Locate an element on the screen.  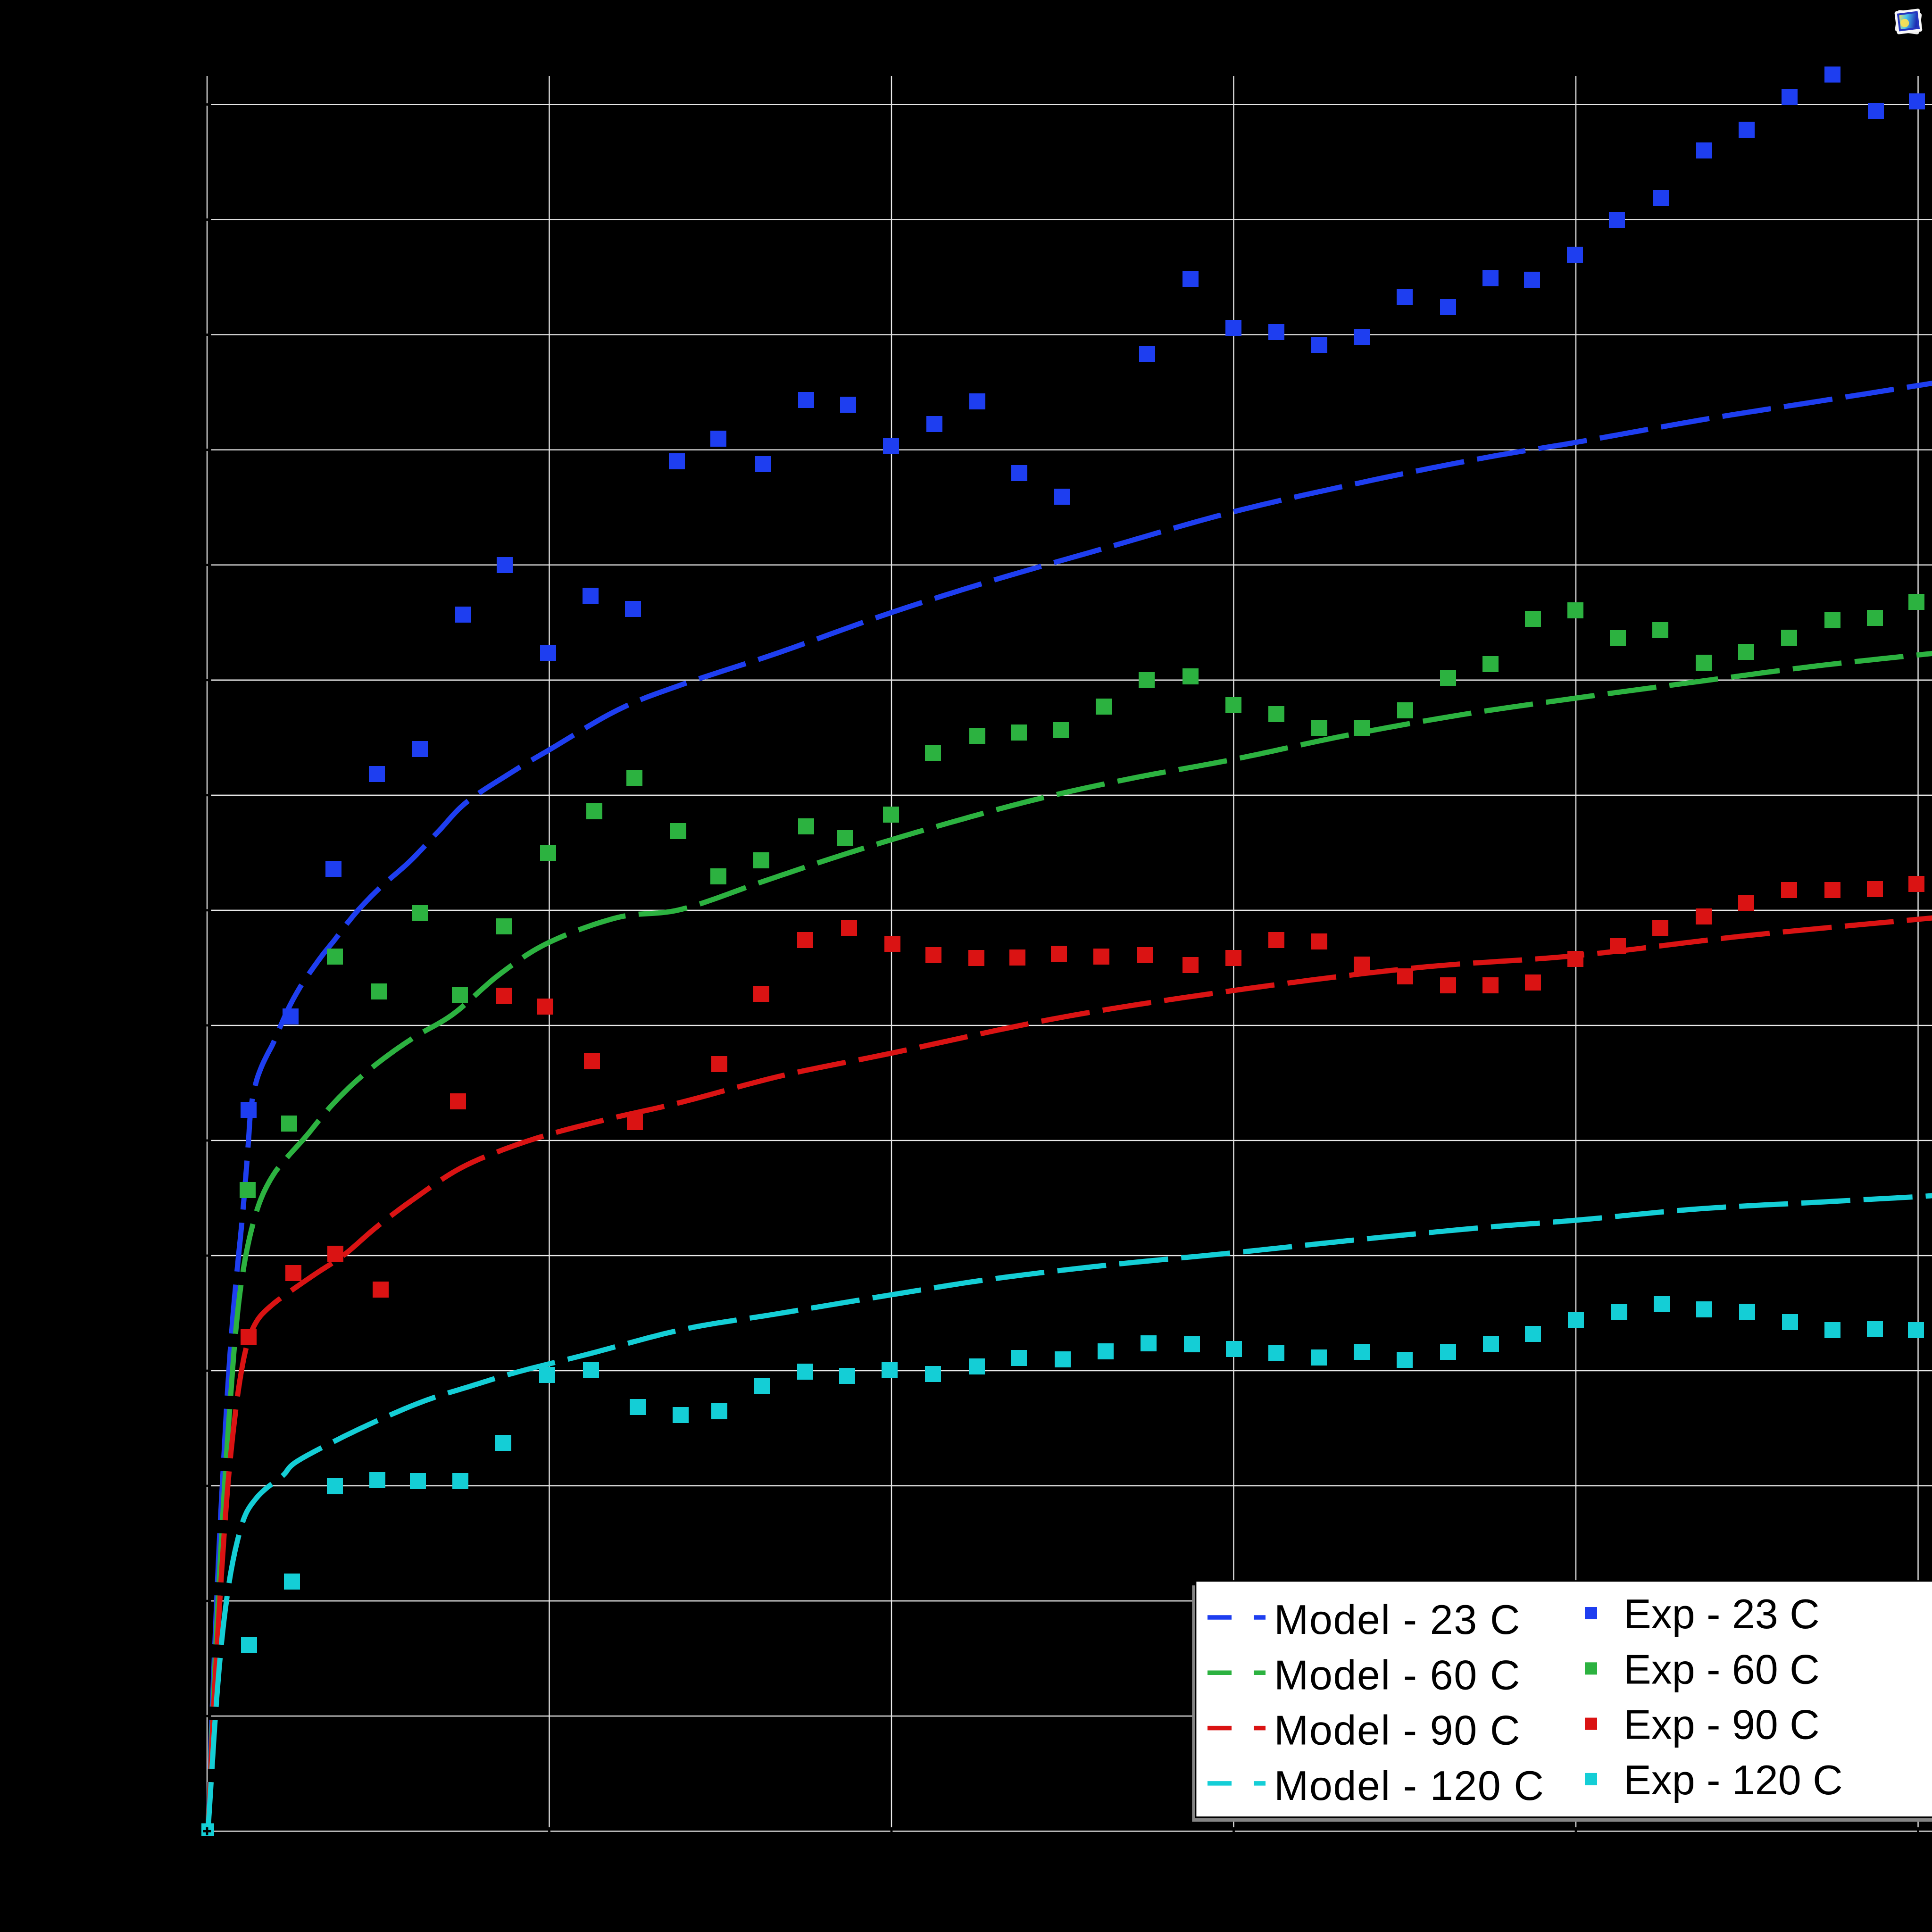
svg-text: Model - 60 C is located at coordinates (1397, 1674).